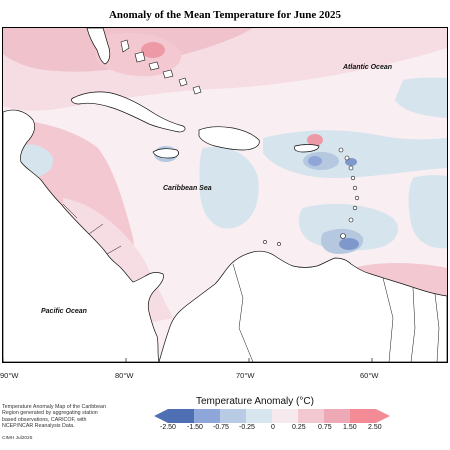  I want to click on lon-label-60w: 60°W, so click(369, 375).